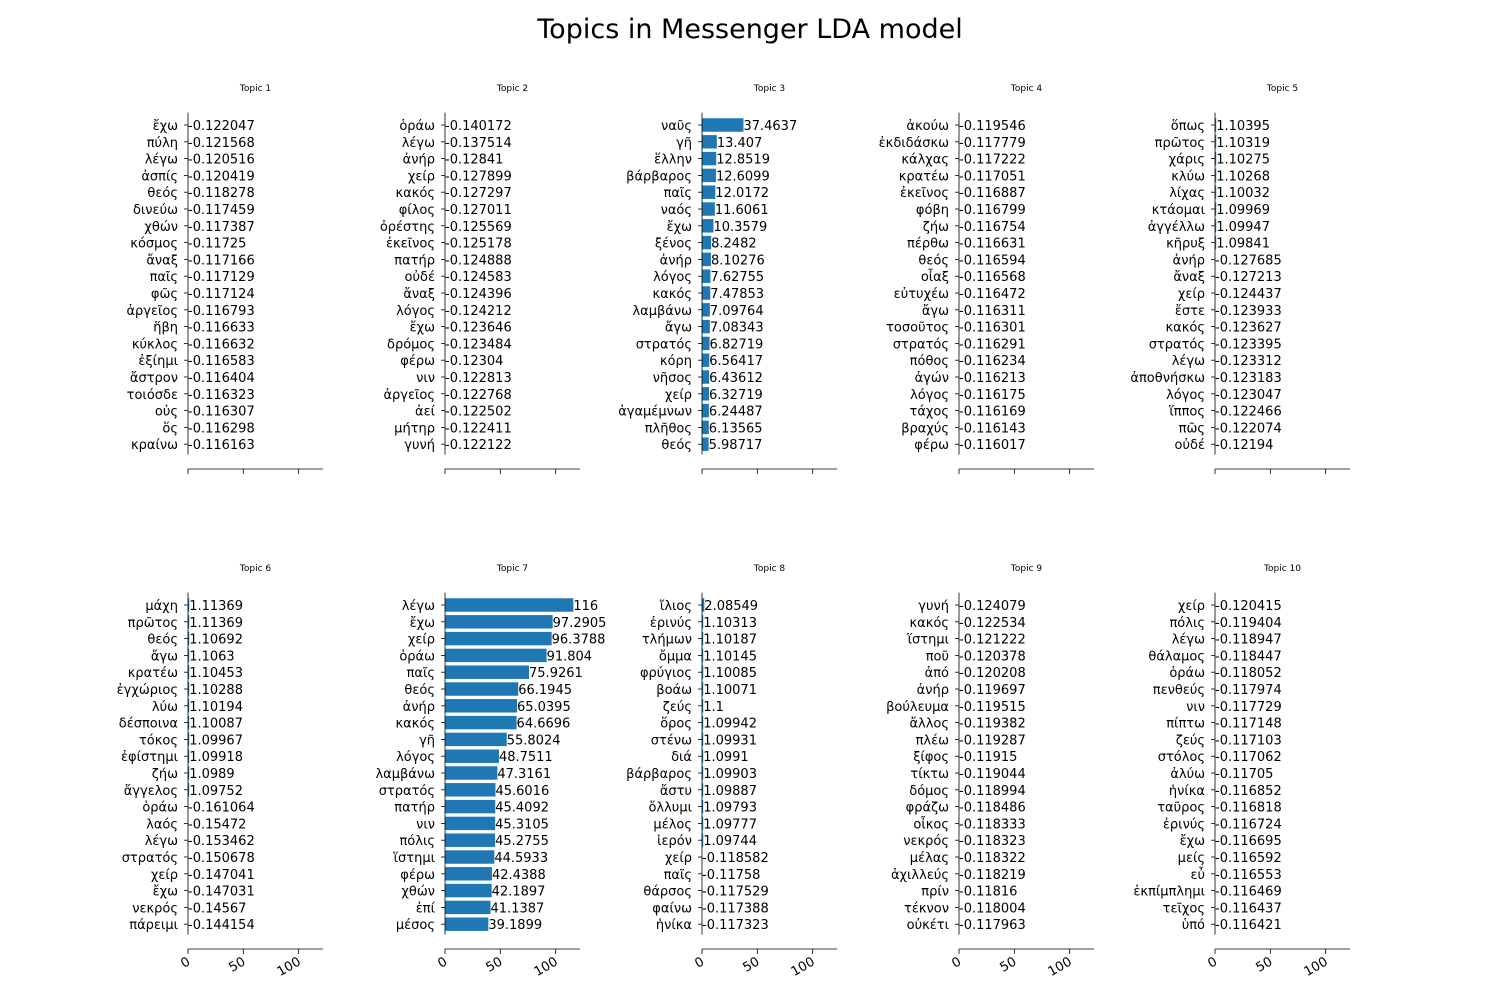 The height and width of the screenshot is (1000, 1500). Describe the element at coordinates (216, 690) in the screenshot. I see `data-label: 1.10288` at that location.